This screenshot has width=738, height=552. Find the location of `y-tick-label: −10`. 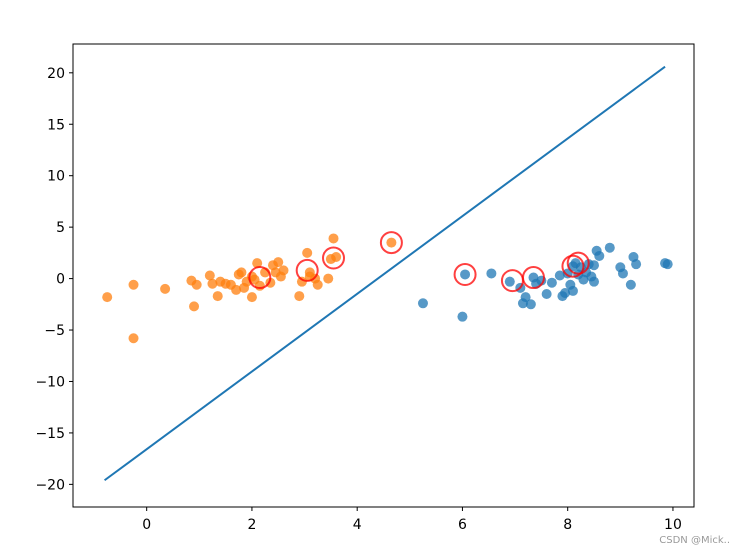

y-tick-label: −10 is located at coordinates (50, 382).